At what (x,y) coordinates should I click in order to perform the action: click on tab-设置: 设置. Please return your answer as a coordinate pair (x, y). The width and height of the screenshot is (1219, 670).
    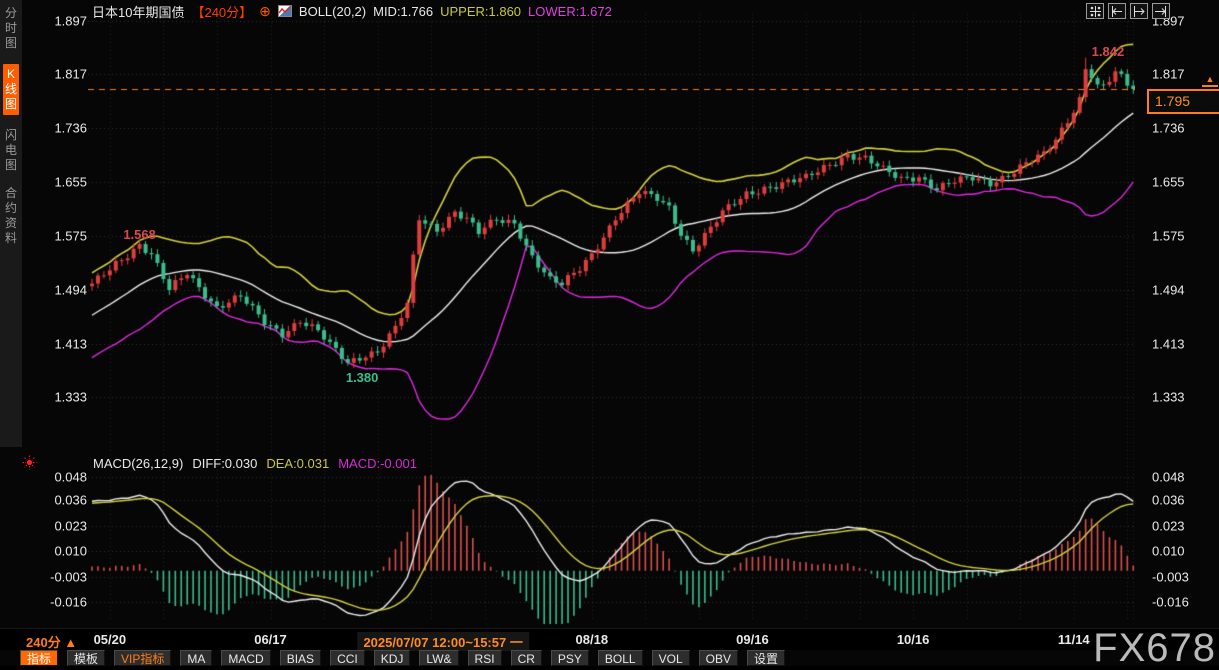
    Looking at the image, I should click on (765, 658).